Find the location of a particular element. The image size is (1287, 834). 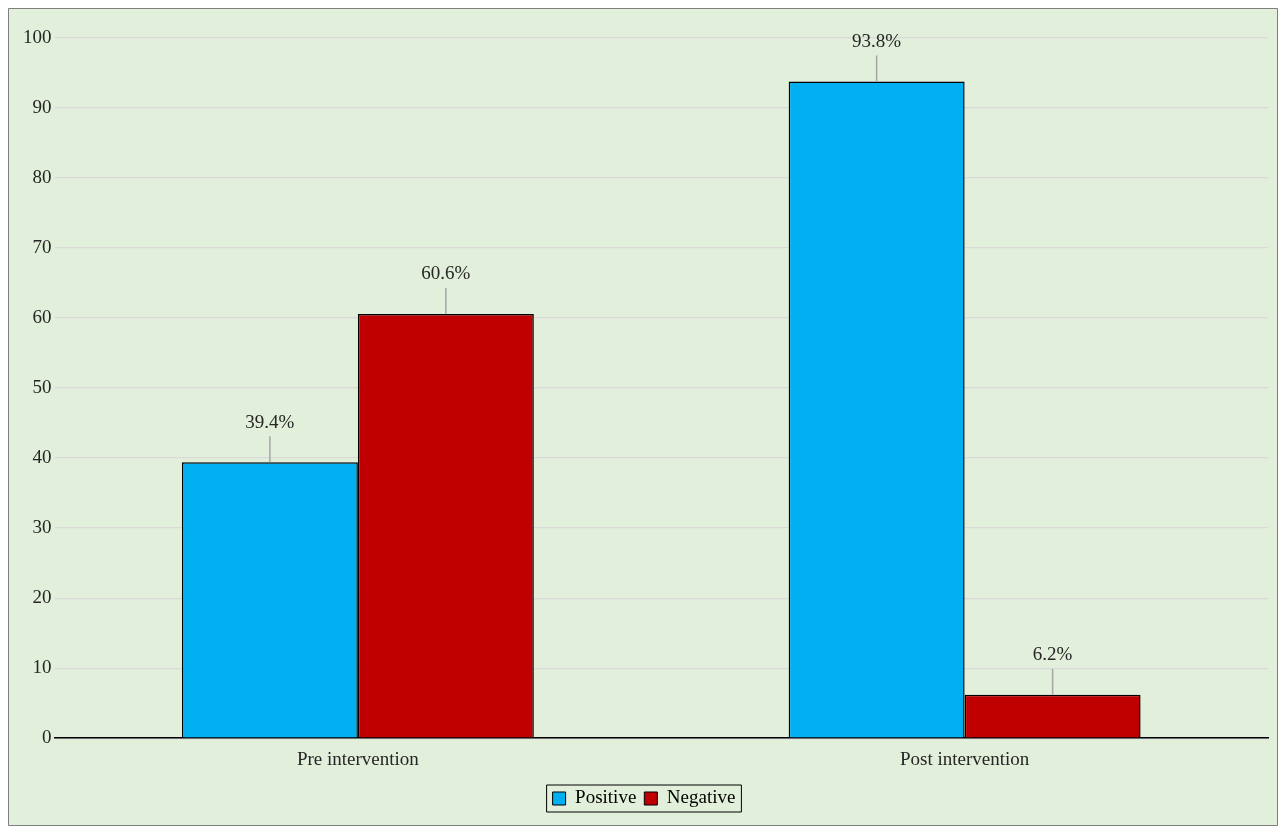

y-tick-label: 40 is located at coordinates (42, 457).